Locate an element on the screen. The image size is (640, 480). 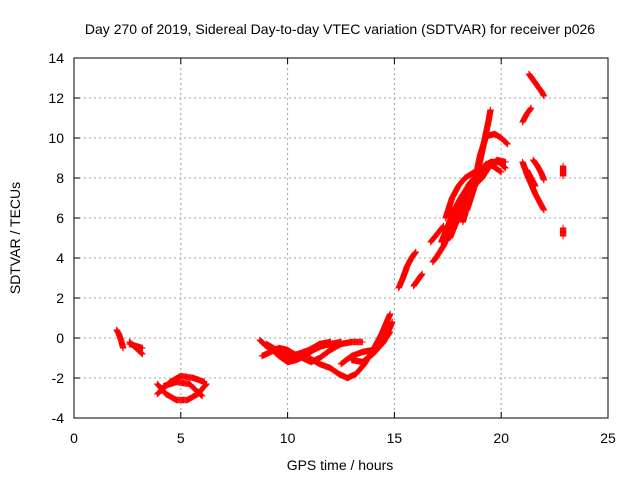
y-tick-label: 2 is located at coordinates (60, 298).